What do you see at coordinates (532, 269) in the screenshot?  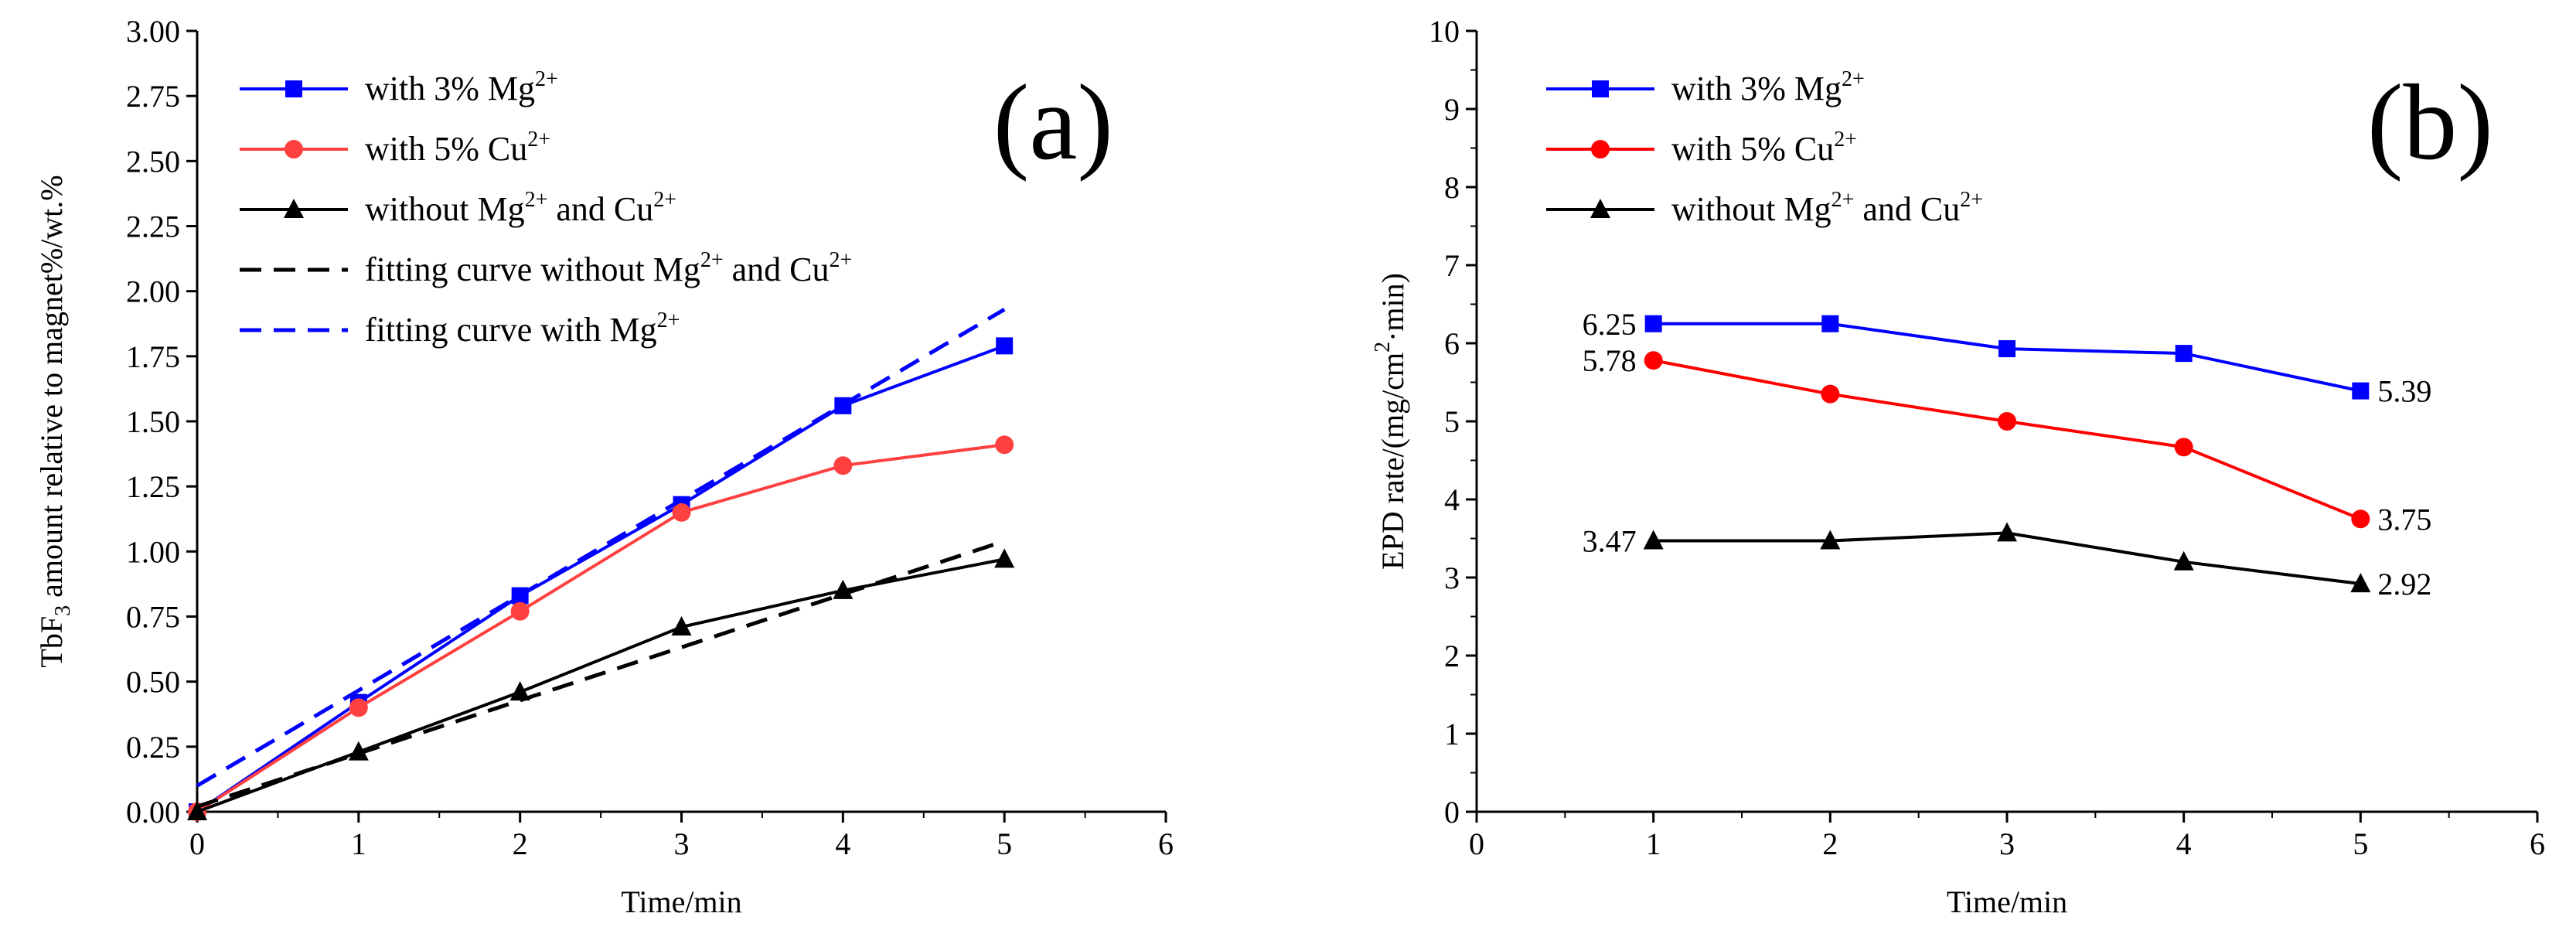 I see `text-run: fitting curve without Mg` at bounding box center [532, 269].